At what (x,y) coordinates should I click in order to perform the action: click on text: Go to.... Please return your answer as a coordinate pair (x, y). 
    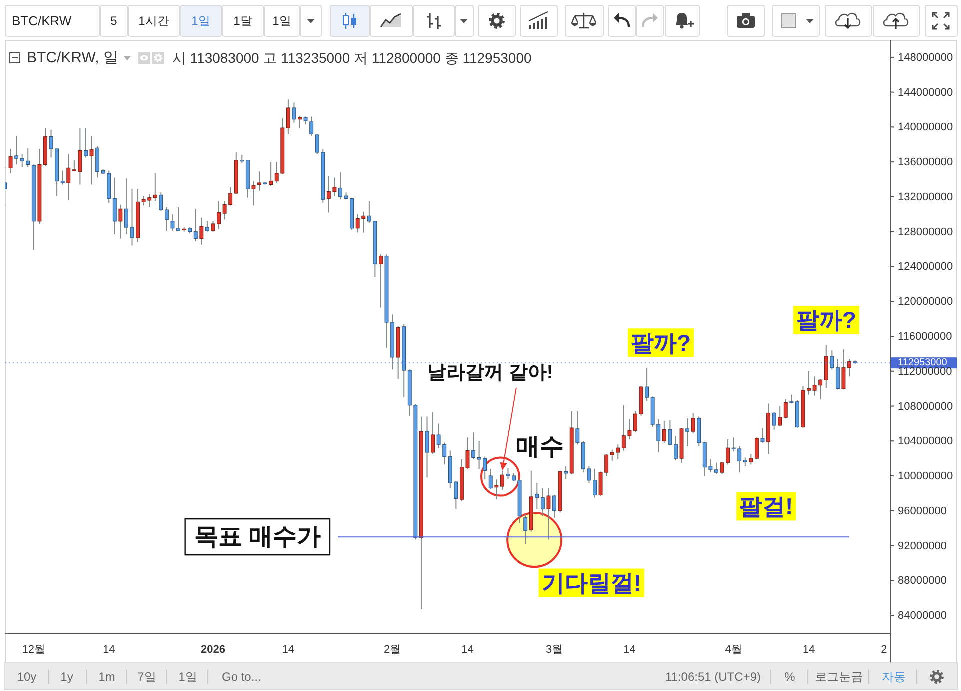
    Looking at the image, I should click on (242, 677).